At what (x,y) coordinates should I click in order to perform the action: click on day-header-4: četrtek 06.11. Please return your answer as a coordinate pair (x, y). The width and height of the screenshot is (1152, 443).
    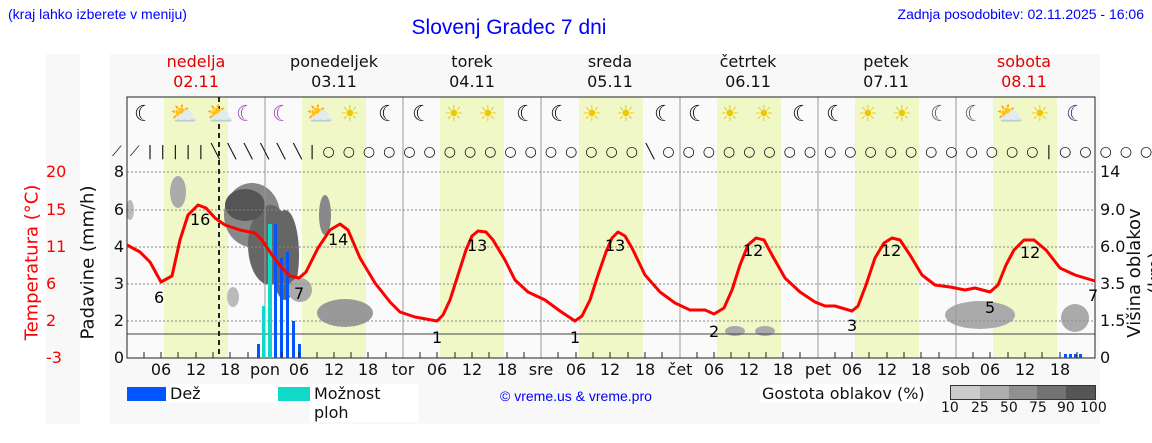
    Looking at the image, I should click on (748, 71).